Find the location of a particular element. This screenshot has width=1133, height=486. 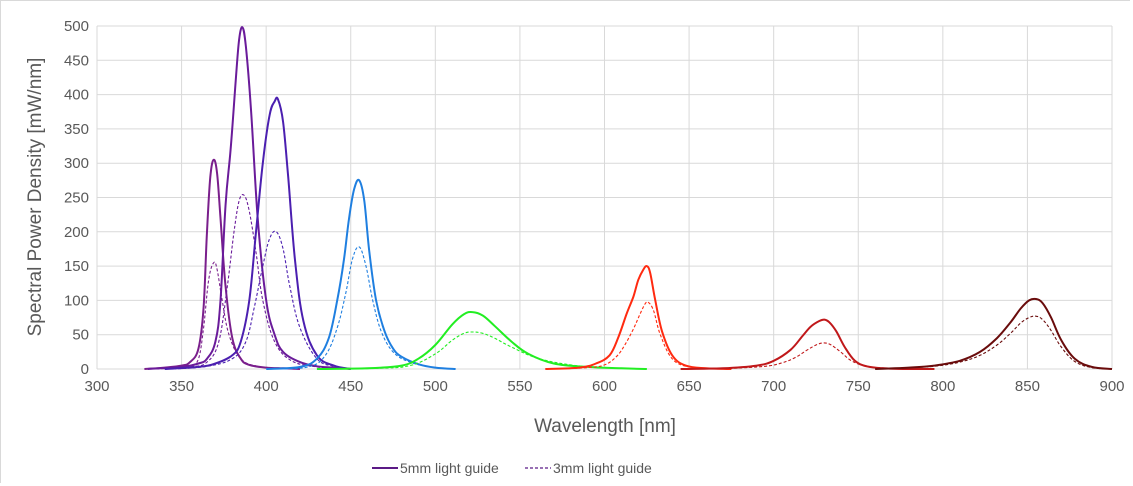

x-tick-label: 800 is located at coordinates (942, 386).